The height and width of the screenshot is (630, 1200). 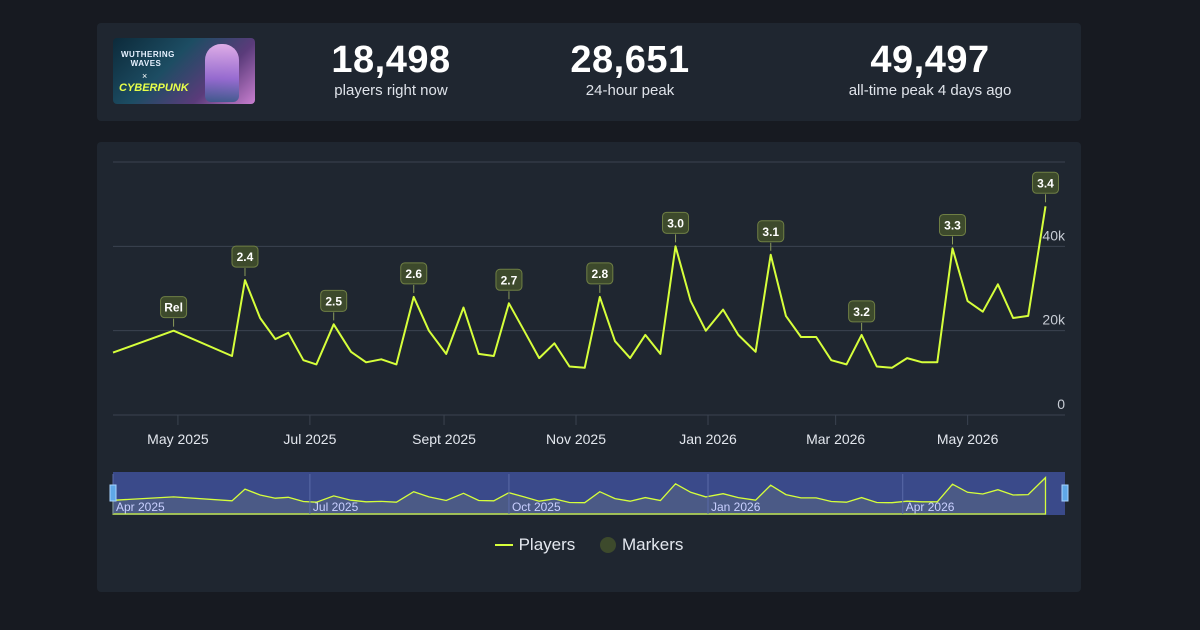 I want to click on marker-3.1: 3.1, so click(x=771, y=235).